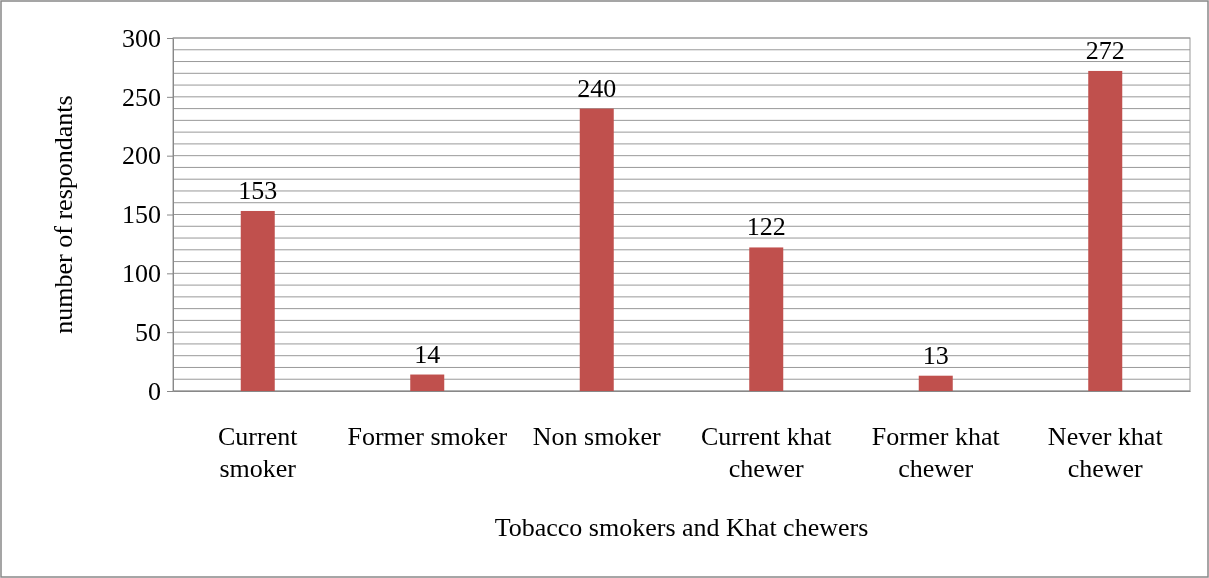 The height and width of the screenshot is (578, 1209). I want to click on y-tick-label: 300, so click(141, 38).